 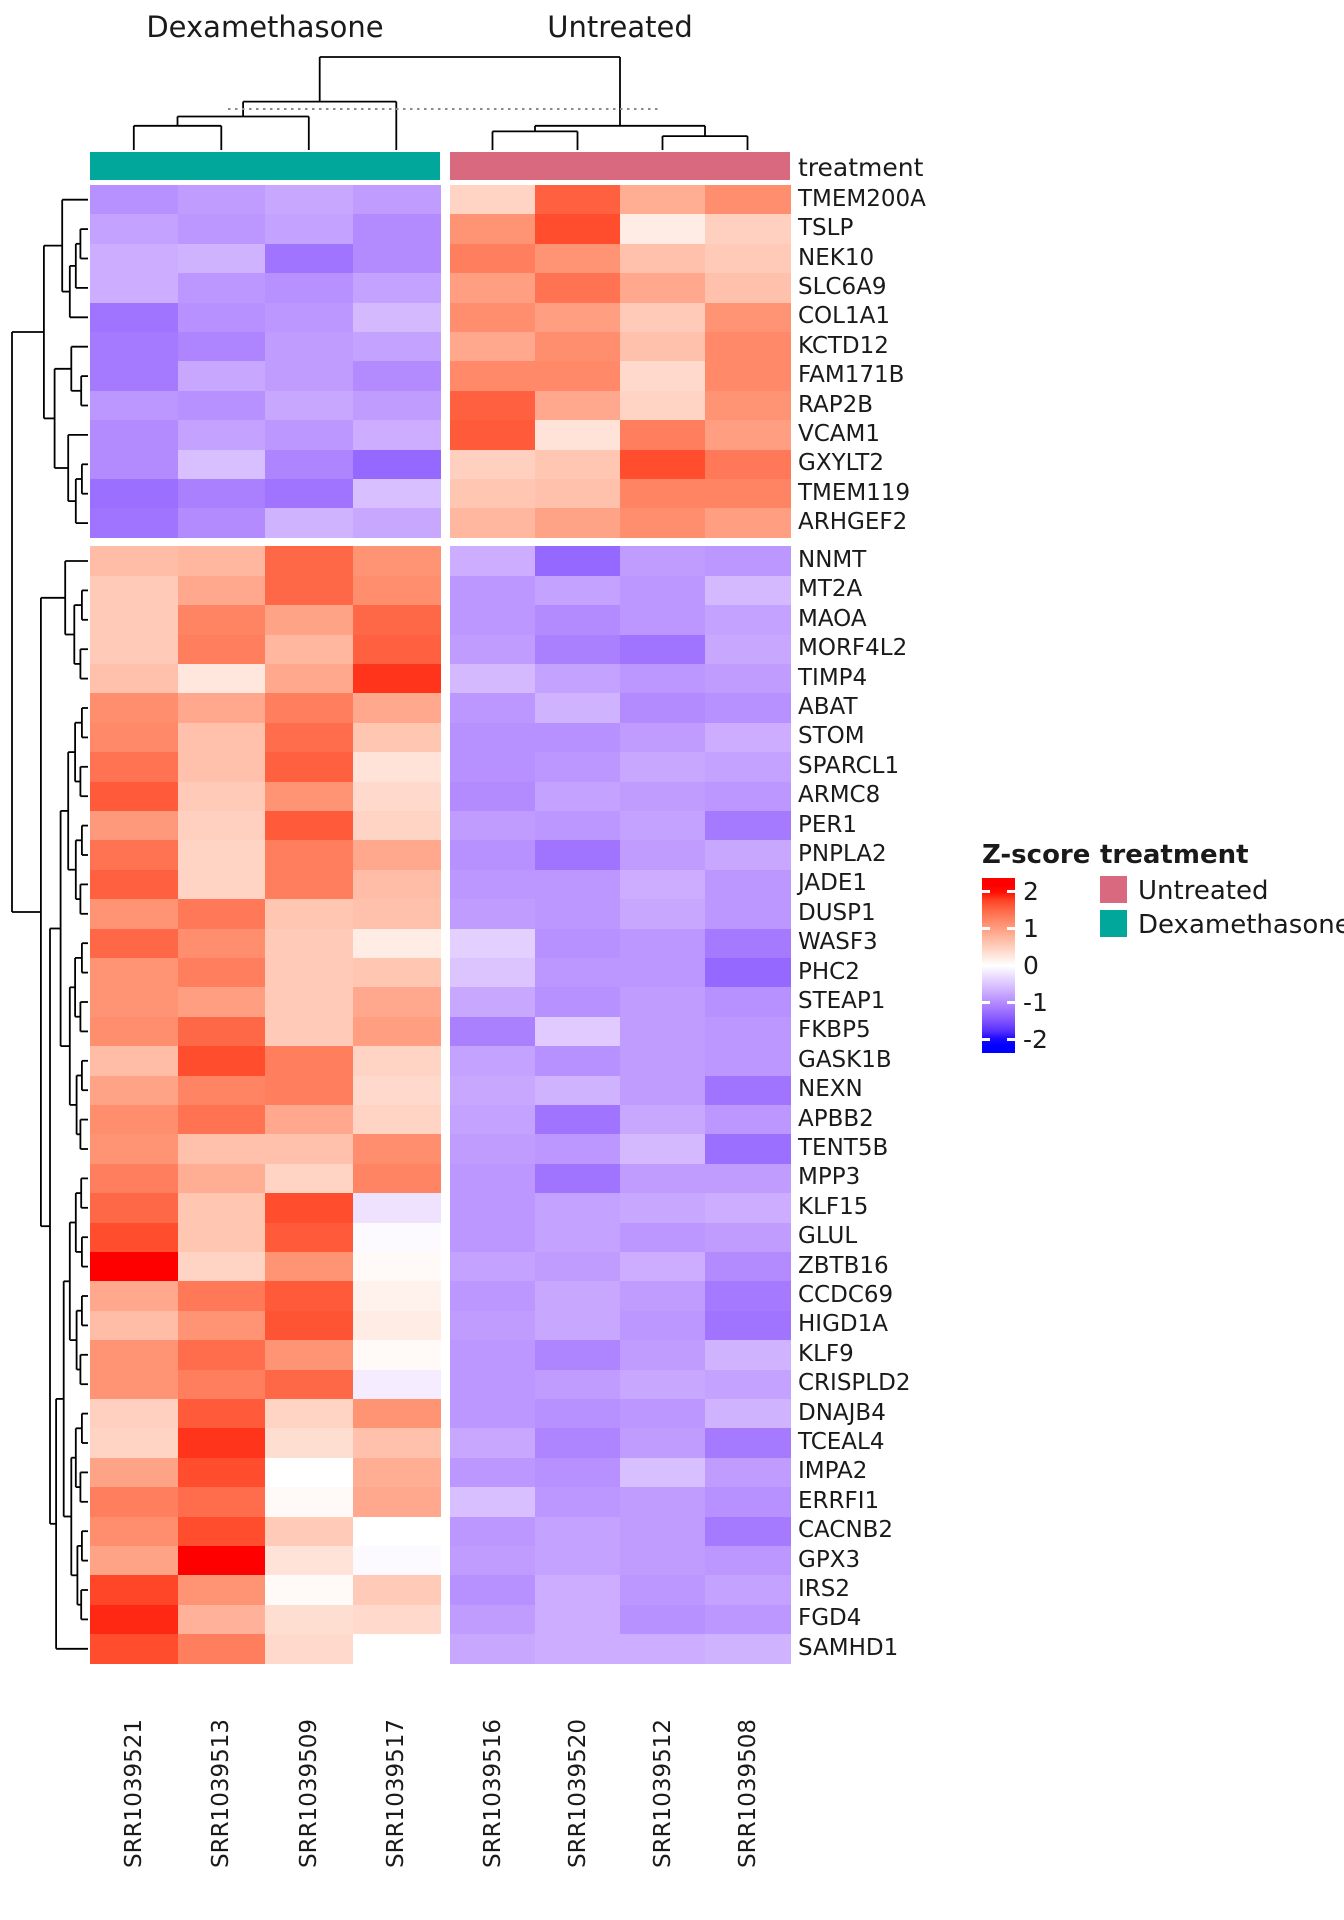 I want to click on gene-label: MAOA, so click(x=832, y=618).